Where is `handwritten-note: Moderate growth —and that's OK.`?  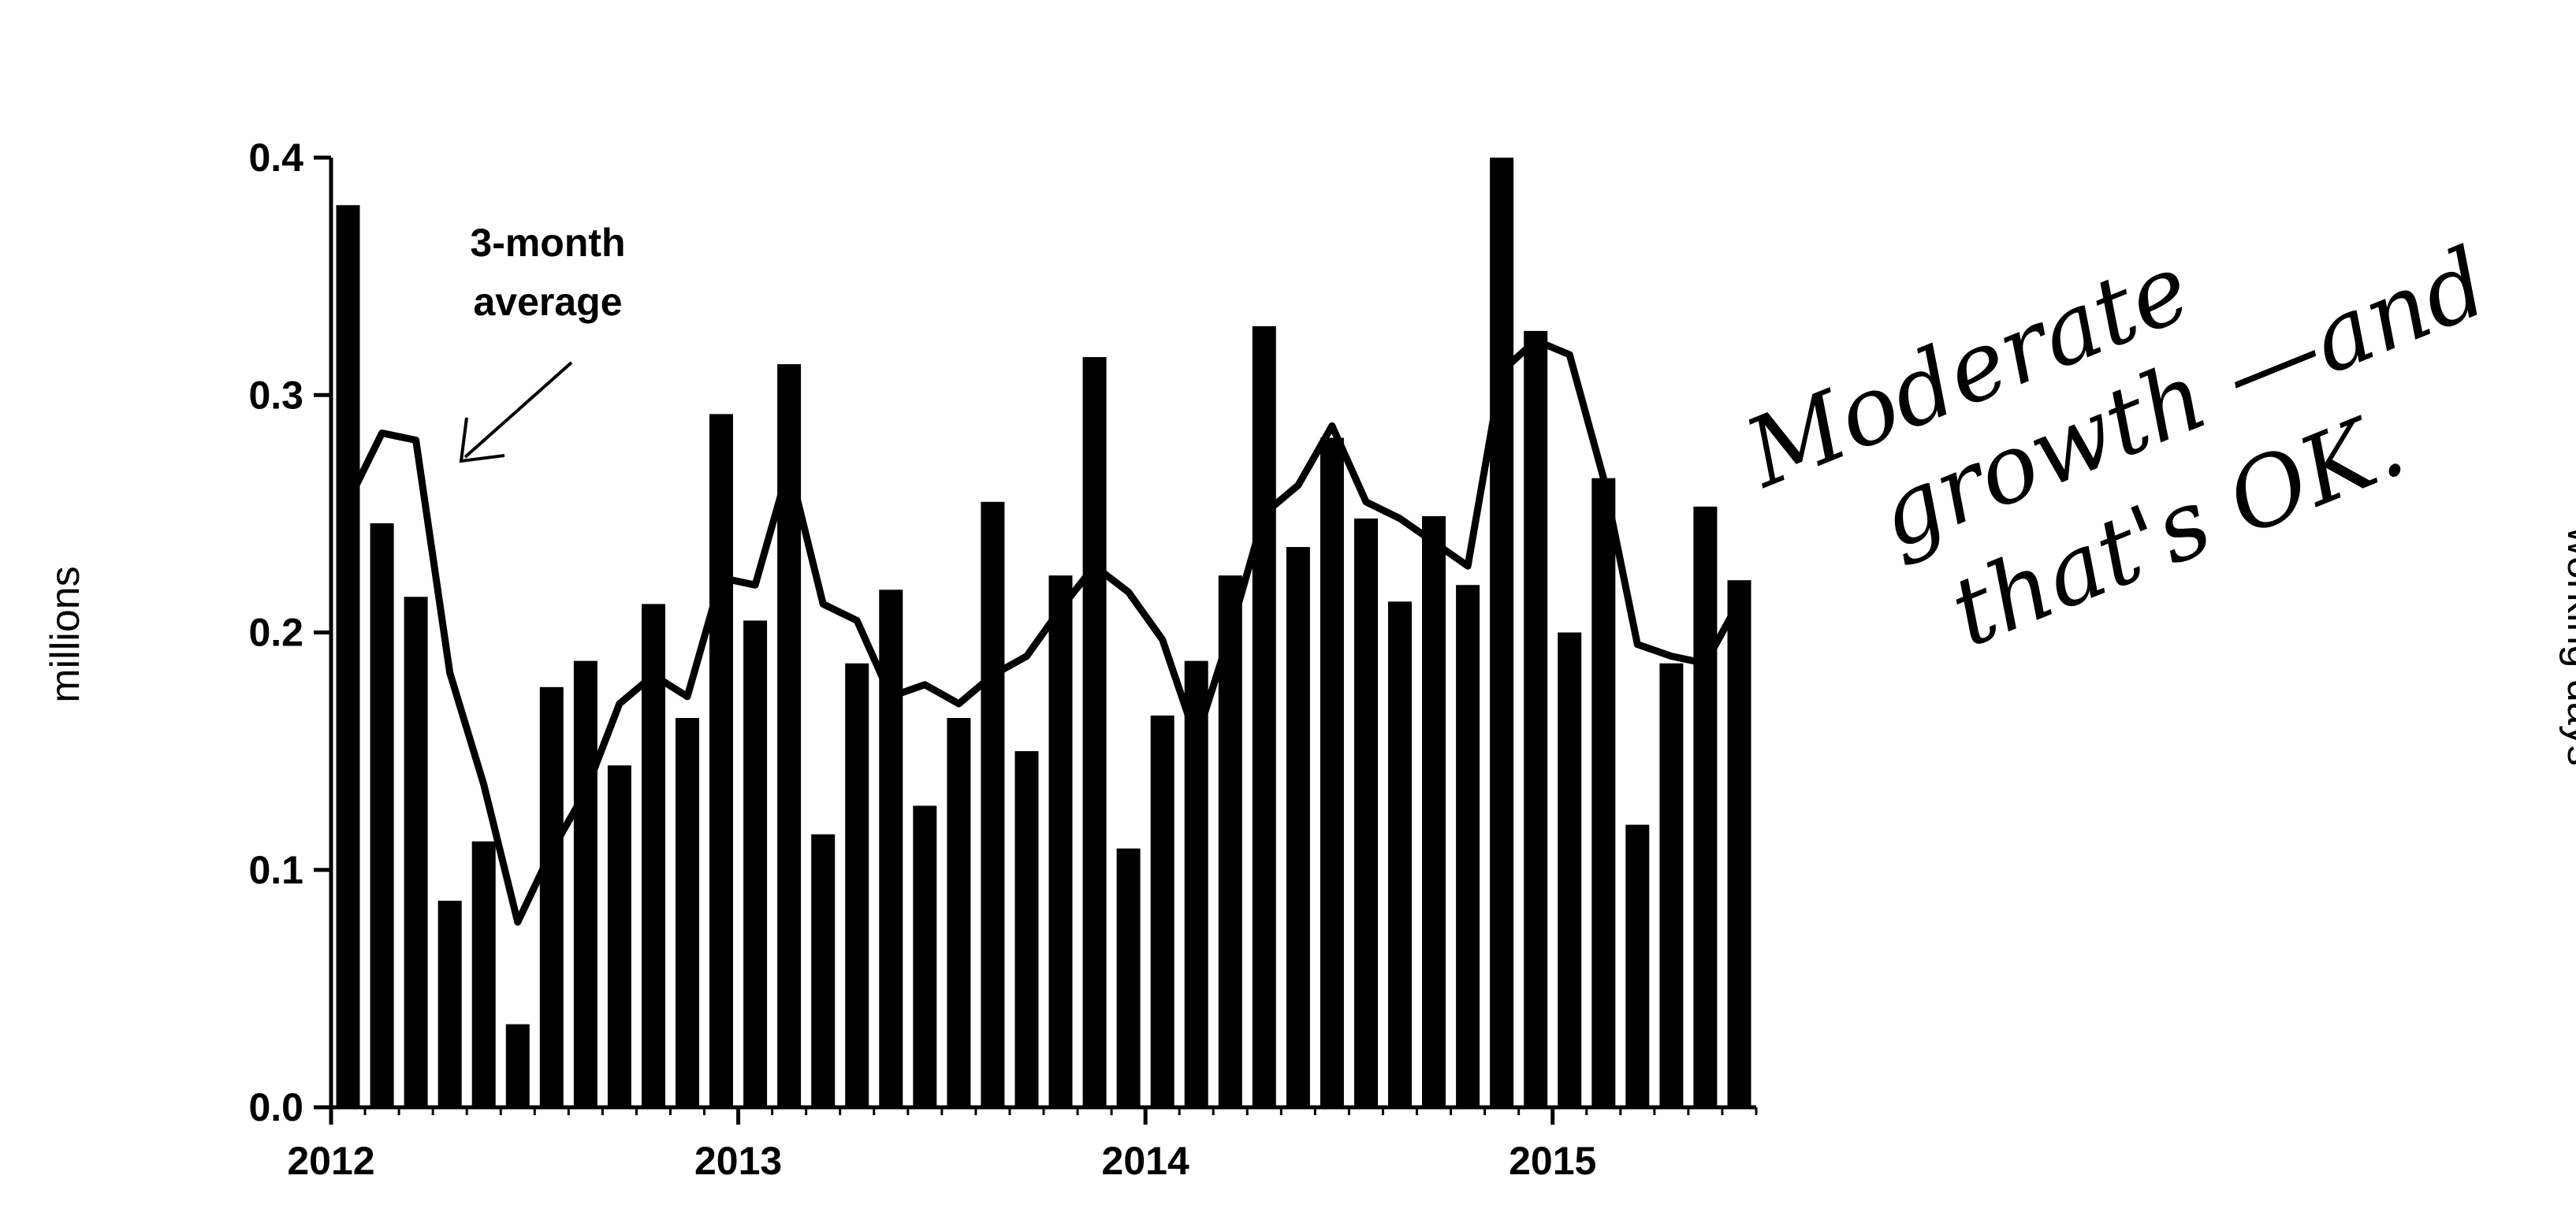
handwritten-note: Moderate growth —and that's OK. is located at coordinates (2116, 448).